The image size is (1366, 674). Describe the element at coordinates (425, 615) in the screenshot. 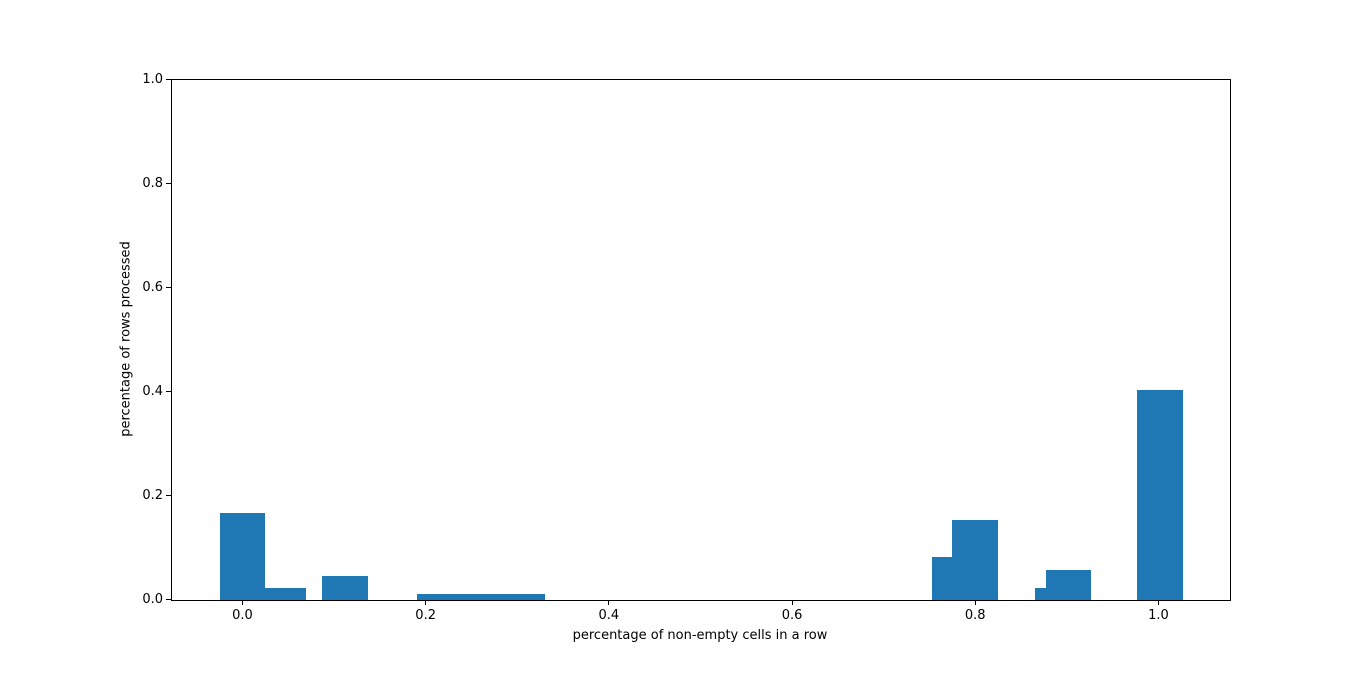

I see `x-tick-label-0.2: 0.2` at that location.